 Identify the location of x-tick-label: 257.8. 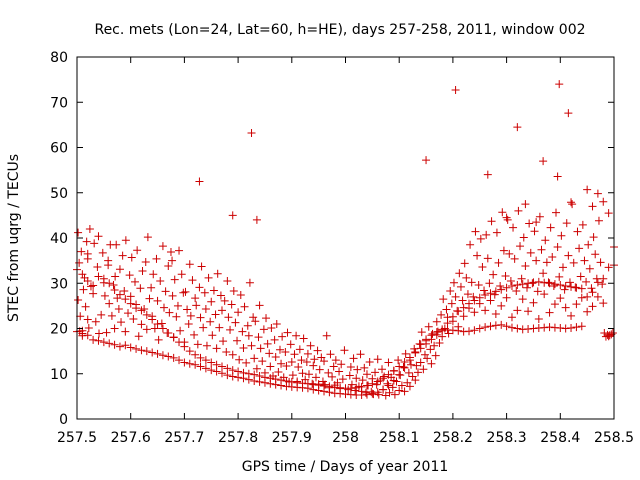
(238, 438).